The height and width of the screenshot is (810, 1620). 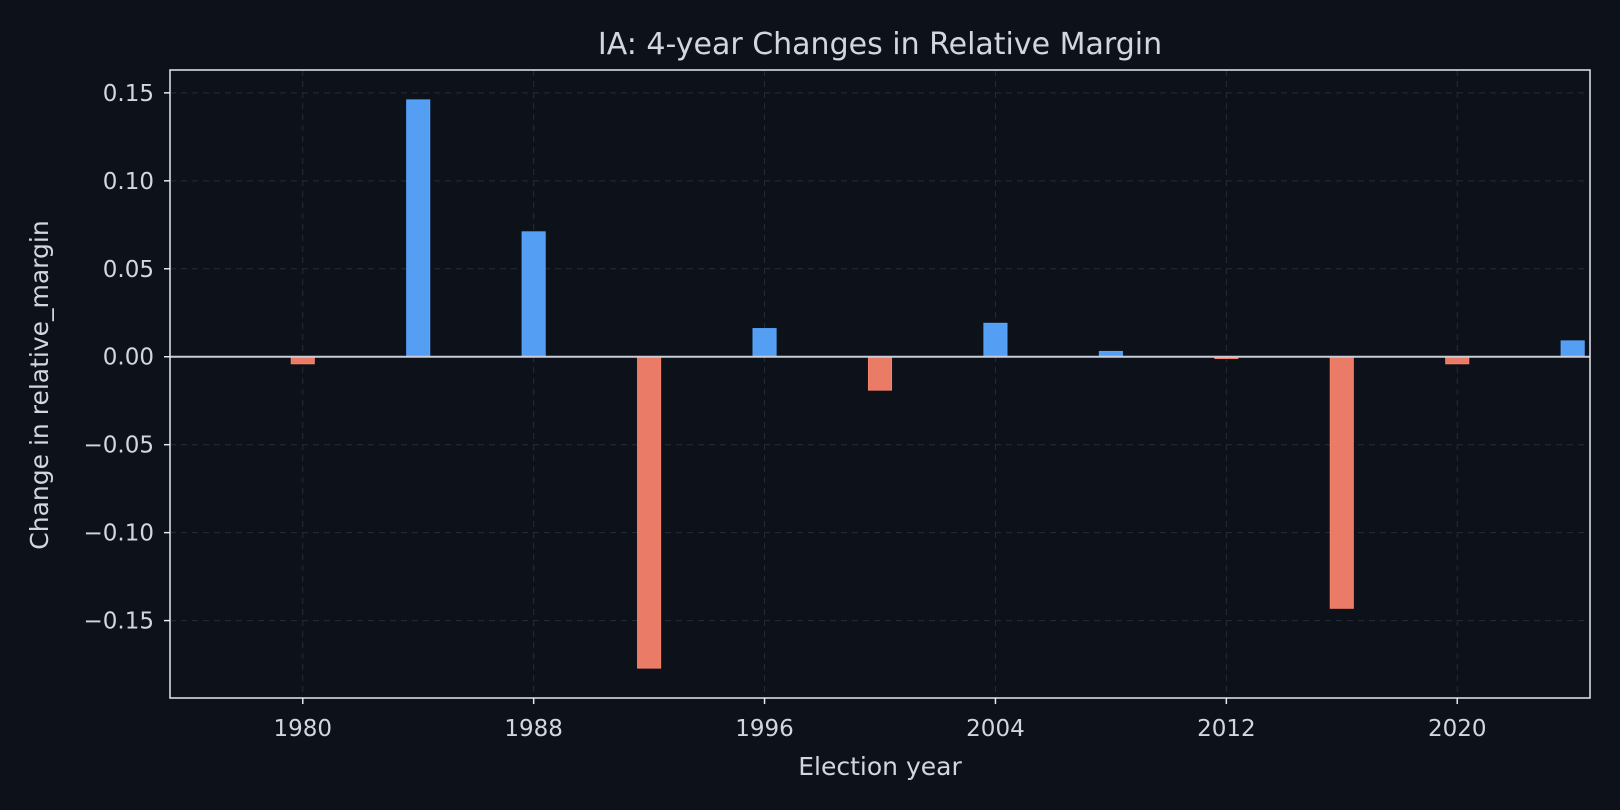 I want to click on x-axis-ticks: 1980 1988 1996 2004 2012 2020, so click(x=880, y=720).